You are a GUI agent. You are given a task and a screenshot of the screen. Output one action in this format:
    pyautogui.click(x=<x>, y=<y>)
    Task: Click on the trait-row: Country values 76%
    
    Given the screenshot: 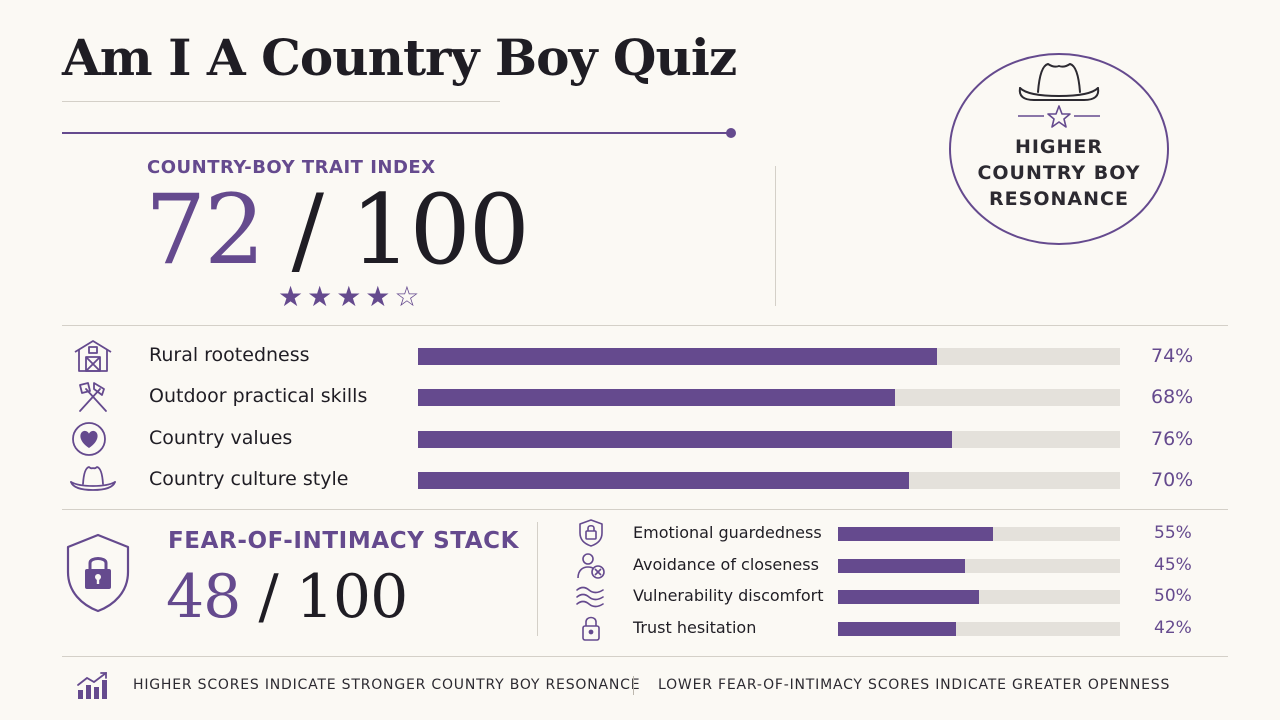 What is the action you would take?
    pyautogui.click(x=638, y=439)
    